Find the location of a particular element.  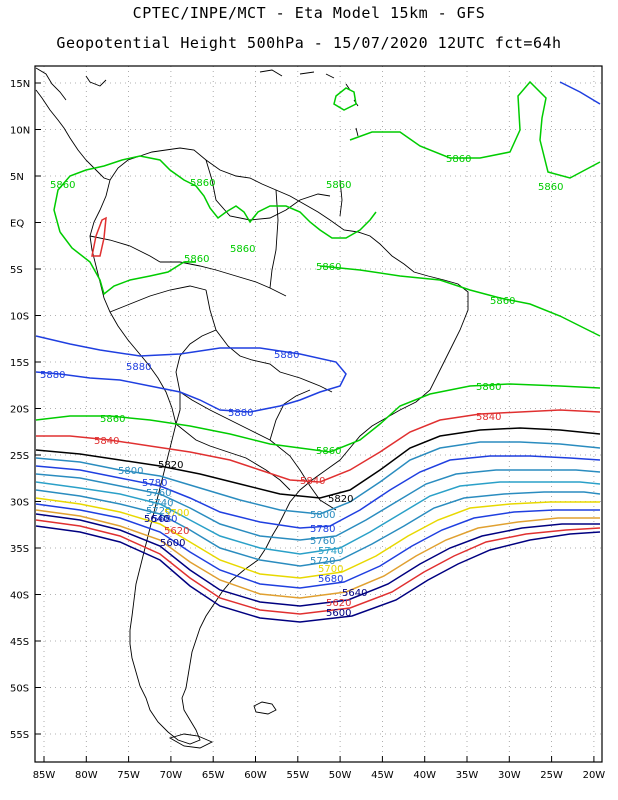

contour-5880-south is located at coordinates (191, 374).